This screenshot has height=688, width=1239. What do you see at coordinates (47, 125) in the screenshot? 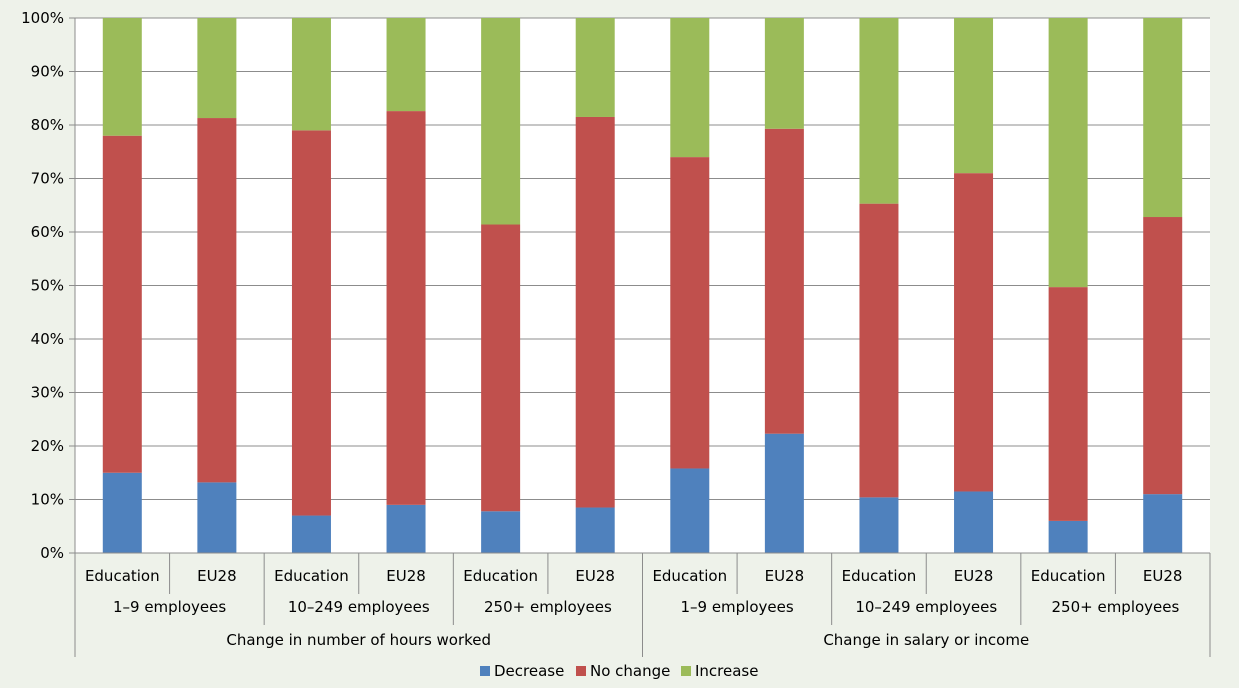
I see `y-tick-label: 80%` at bounding box center [47, 125].